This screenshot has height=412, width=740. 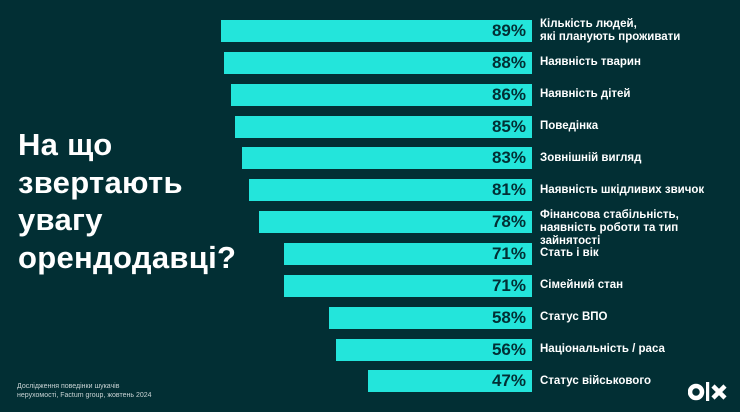 I want to click on category-label-line: Національність / раса, so click(x=602, y=349).